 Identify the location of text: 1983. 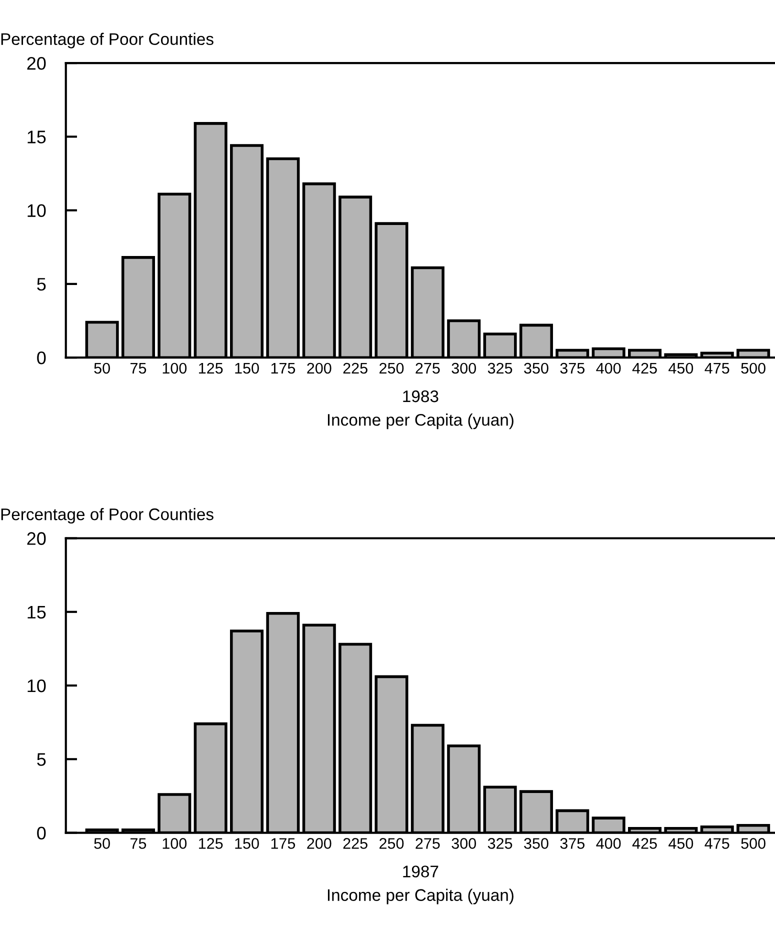
(420, 396).